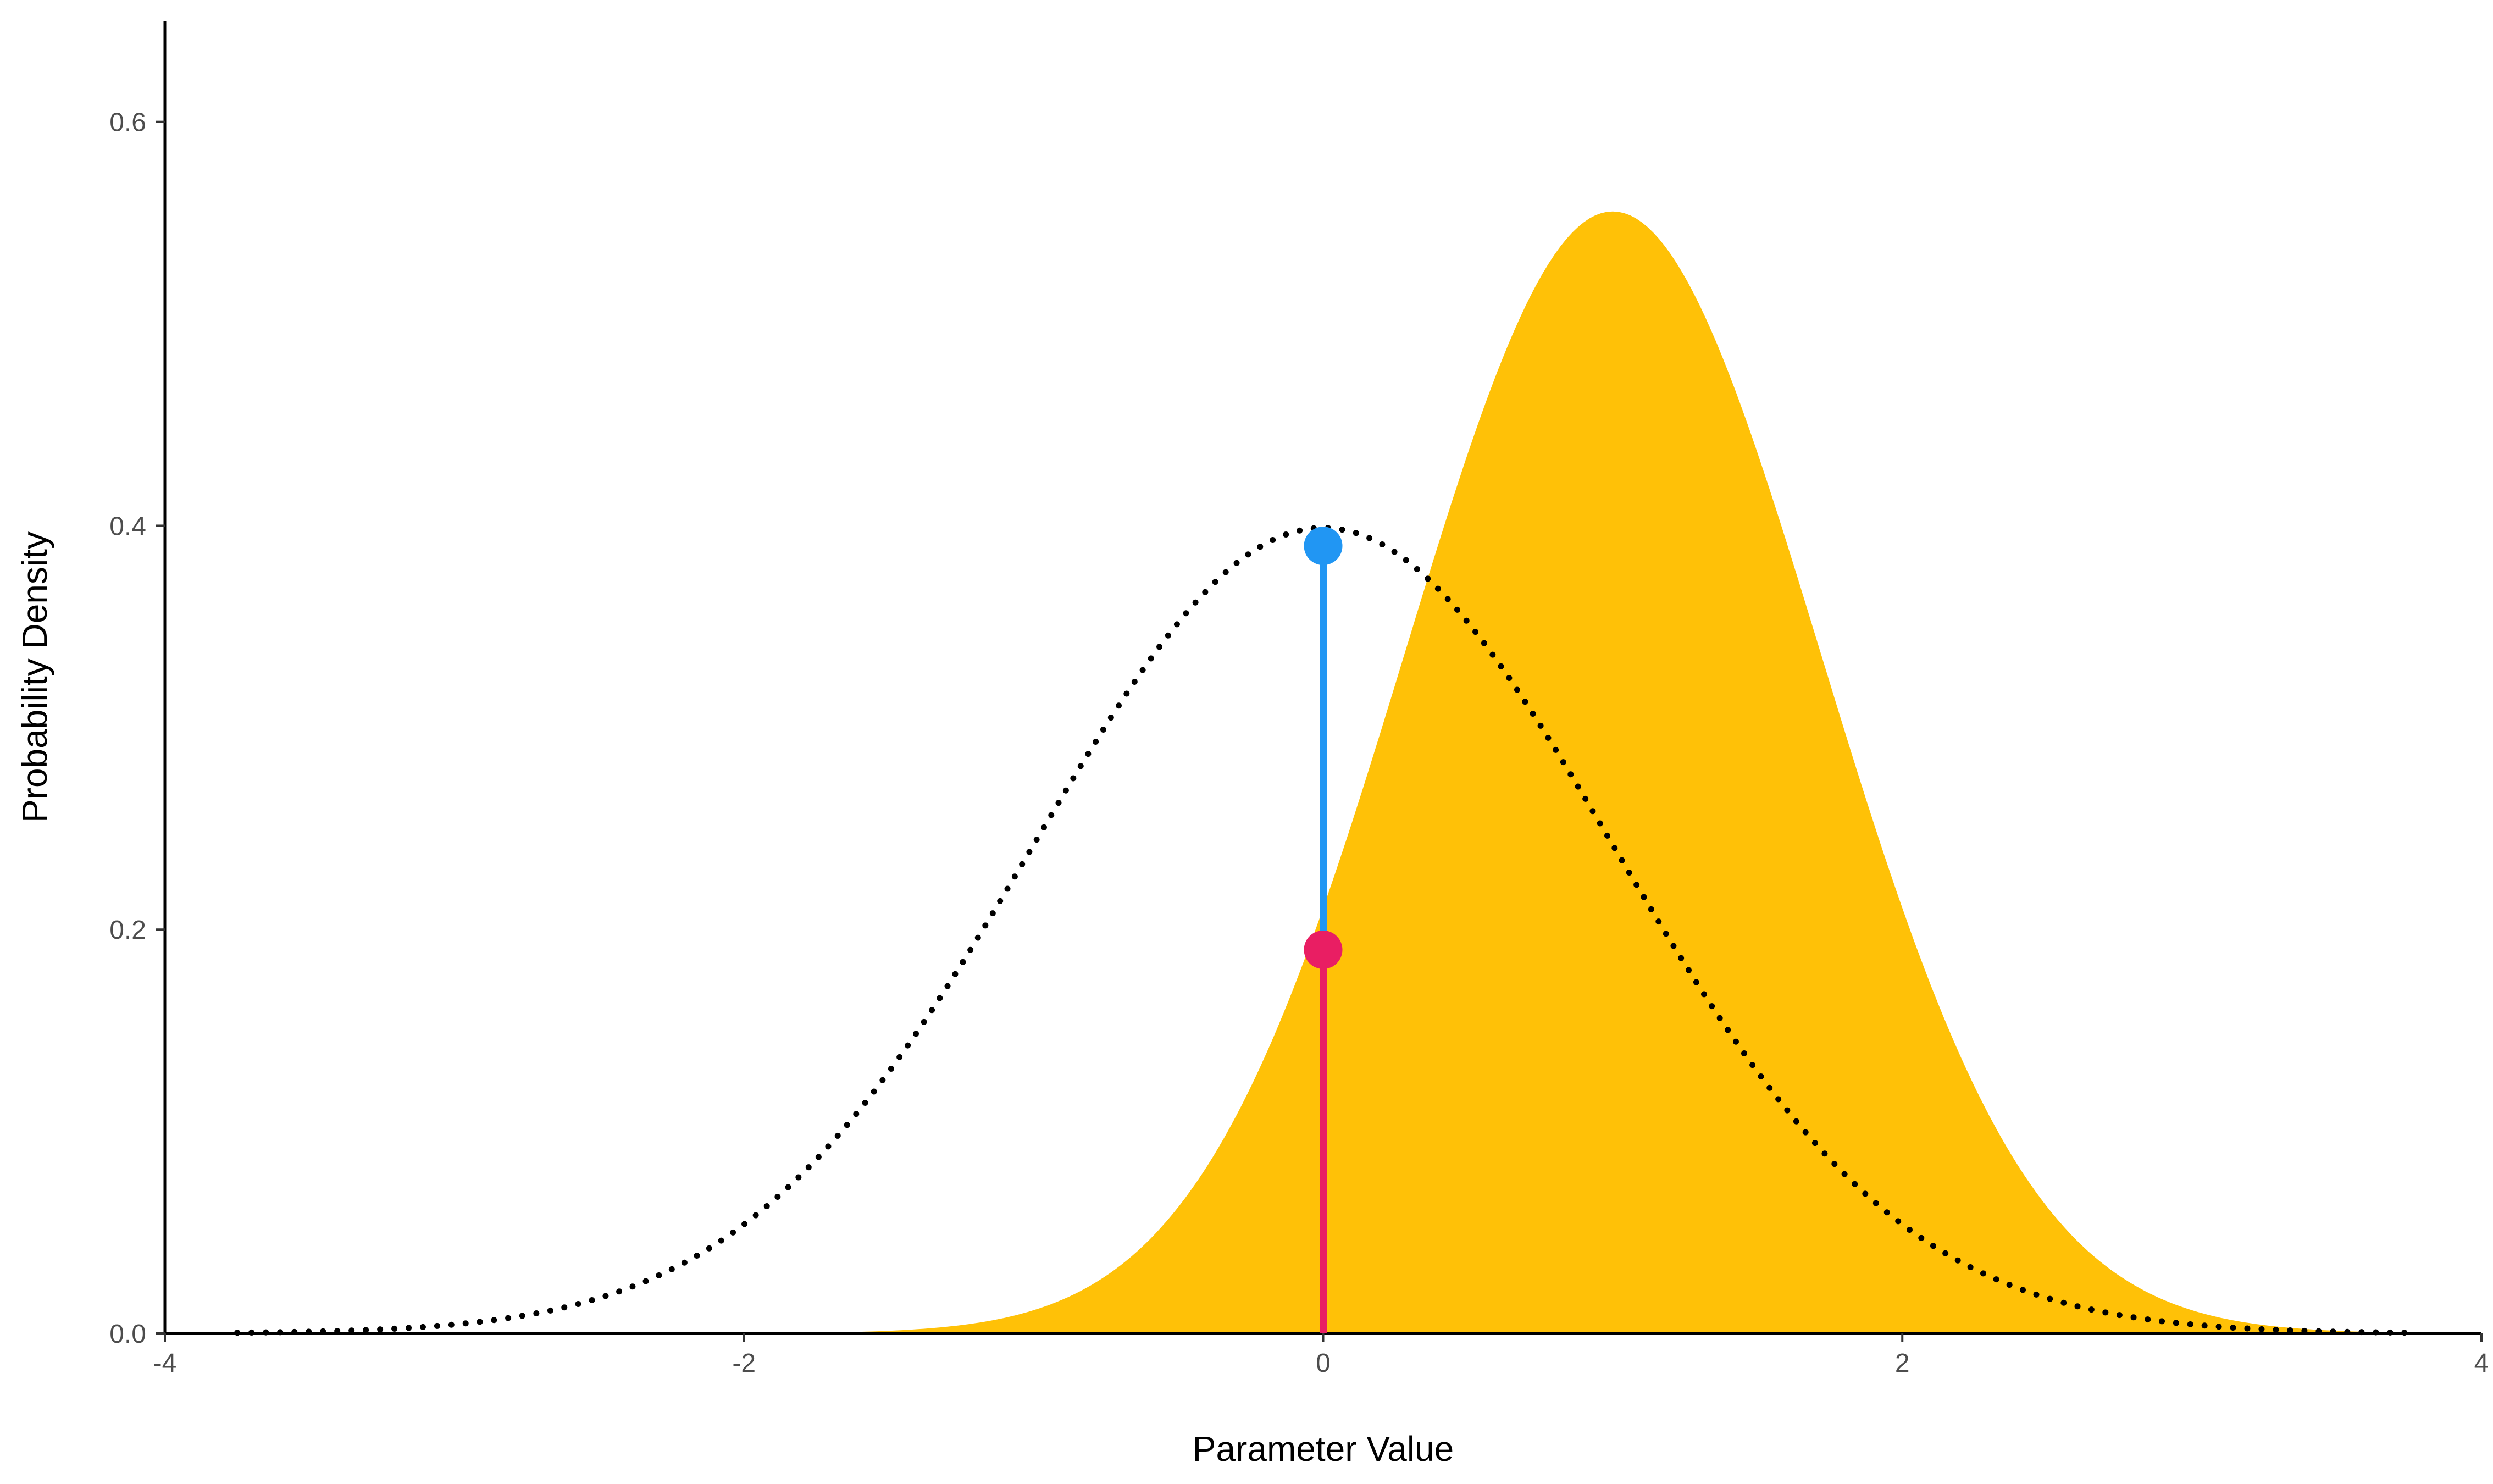  Describe the element at coordinates (1903, 1363) in the screenshot. I see `x-tick-label: 2` at that location.